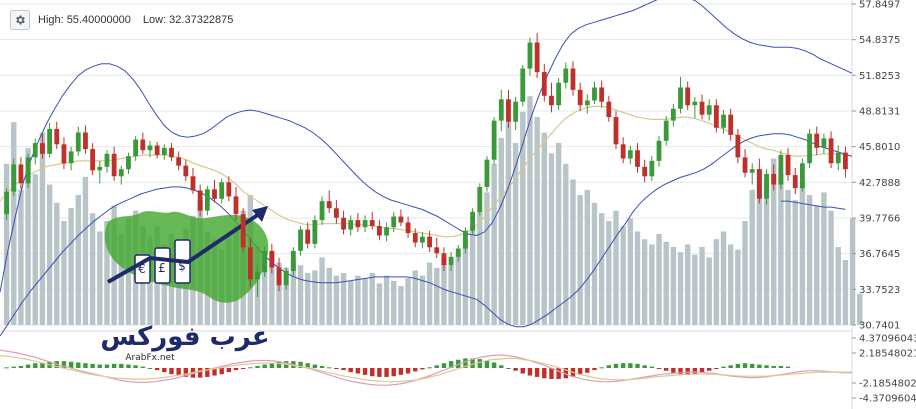 The height and width of the screenshot is (409, 916). Describe the element at coordinates (879, 254) in the screenshot. I see `price-tick-label-7: 36.7645` at that location.